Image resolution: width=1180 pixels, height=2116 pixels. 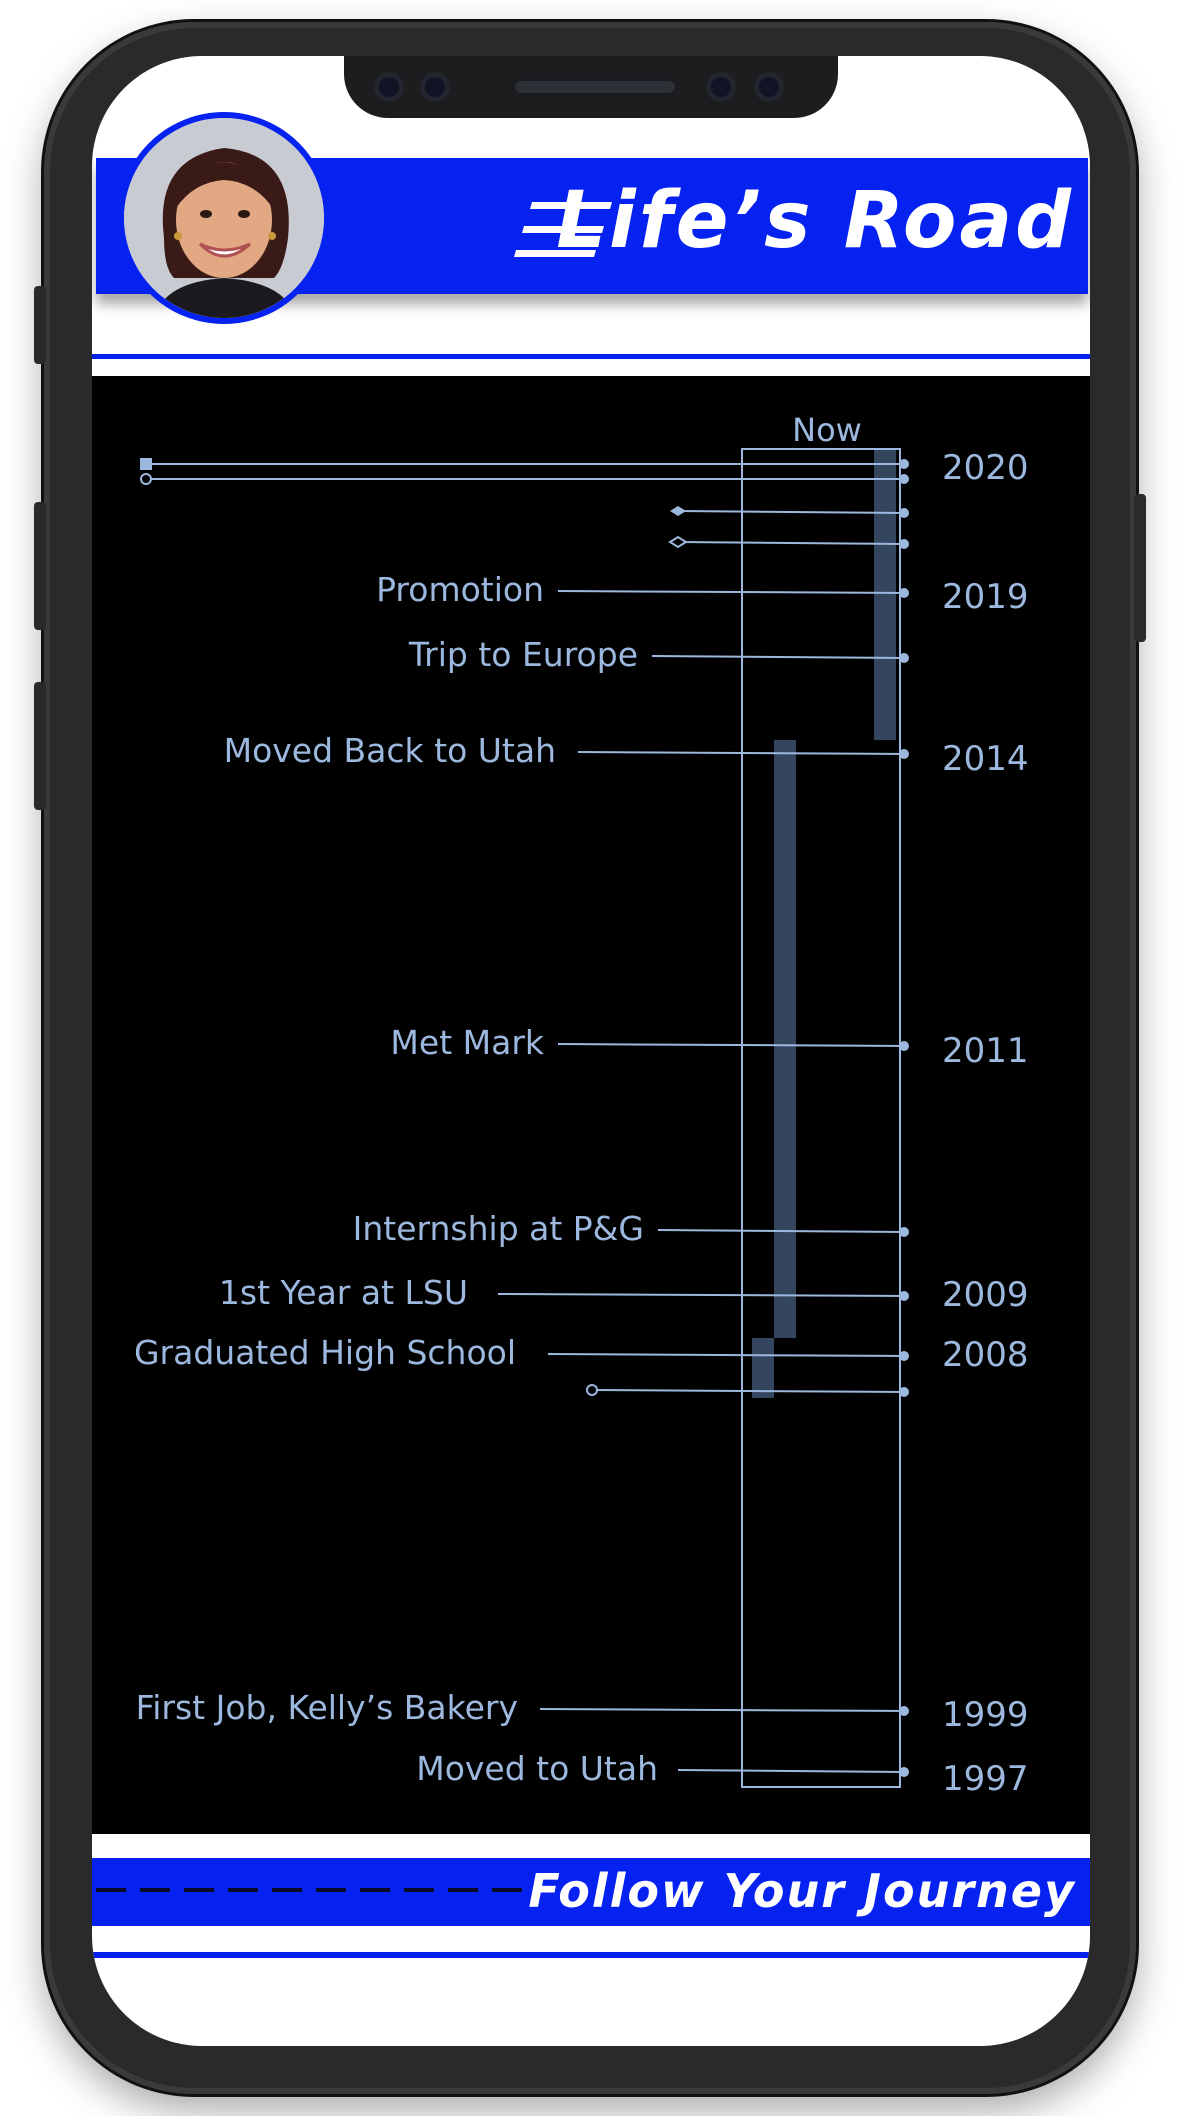 What do you see at coordinates (821, 1118) in the screenshot?
I see `now-period-box` at bounding box center [821, 1118].